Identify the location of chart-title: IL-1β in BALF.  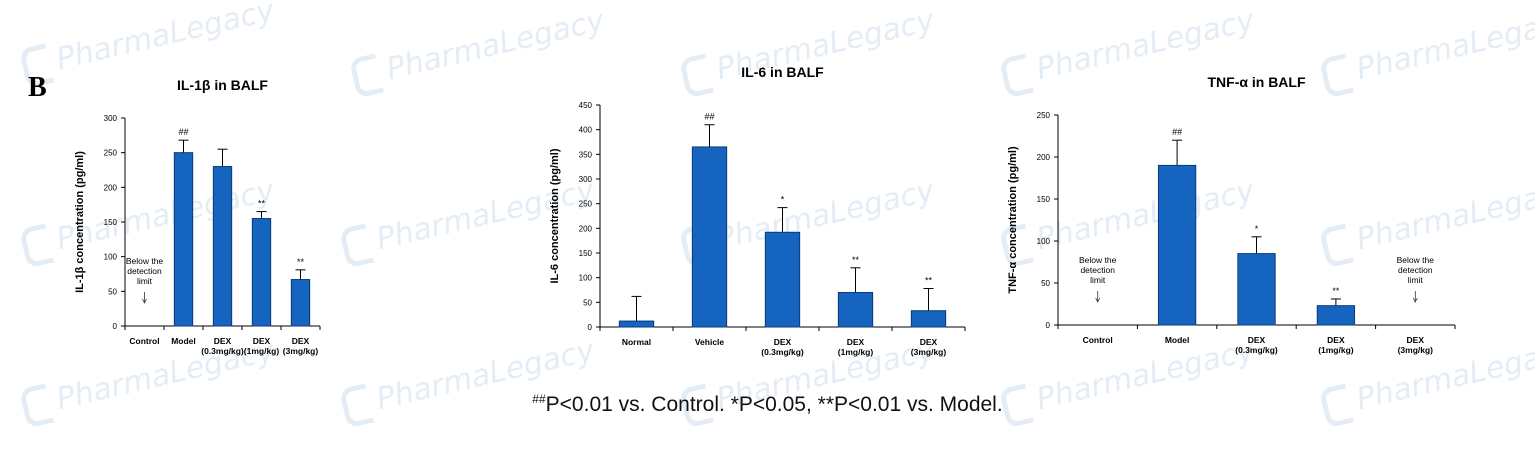
(222, 85).